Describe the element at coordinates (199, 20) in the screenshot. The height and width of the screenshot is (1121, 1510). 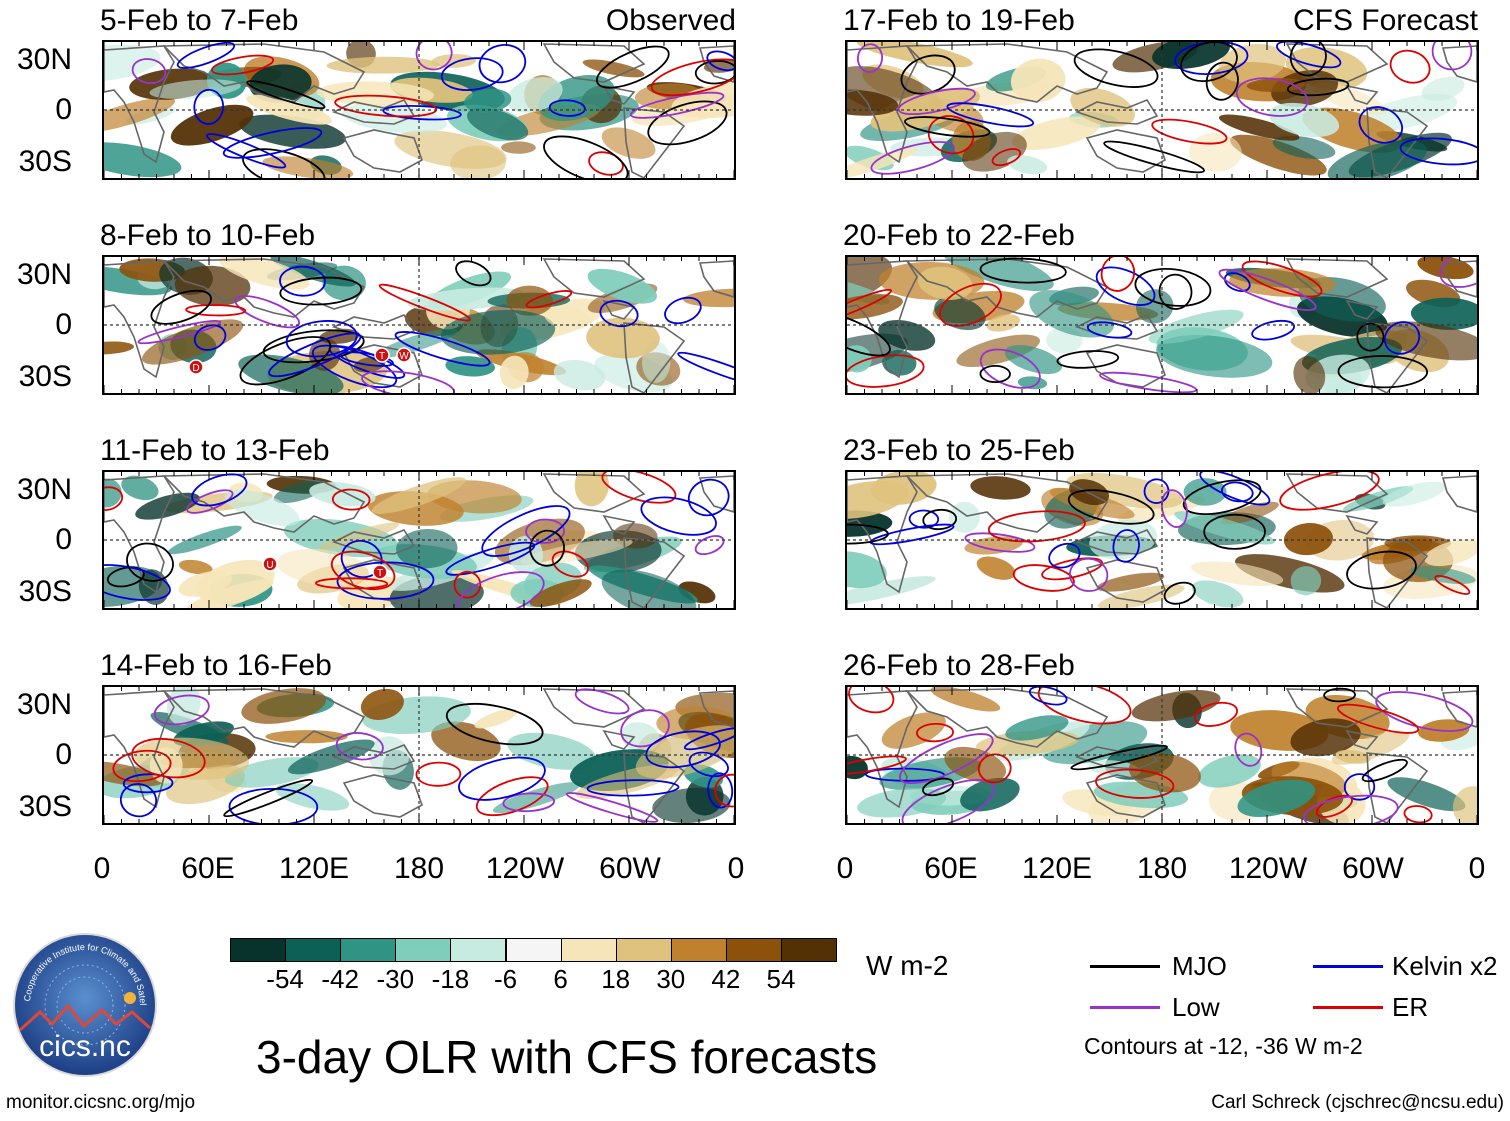
I see `panel-title: 5-Feb to 7-Feb` at that location.